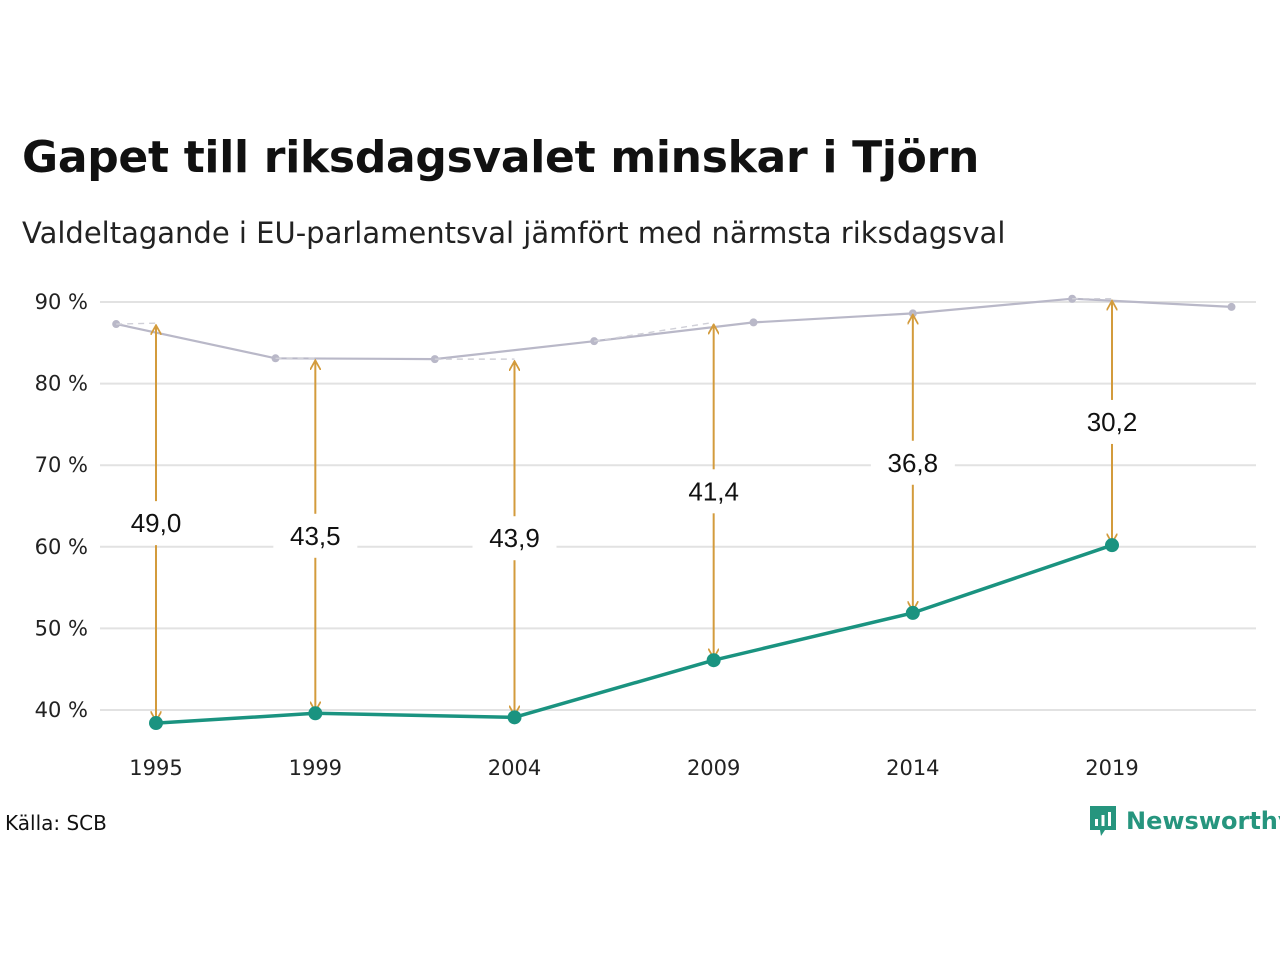 Image resolution: width=1280 pixels, height=960 pixels. What do you see at coordinates (1103, 821) in the screenshot?
I see `newsworthy-icon` at bounding box center [1103, 821].